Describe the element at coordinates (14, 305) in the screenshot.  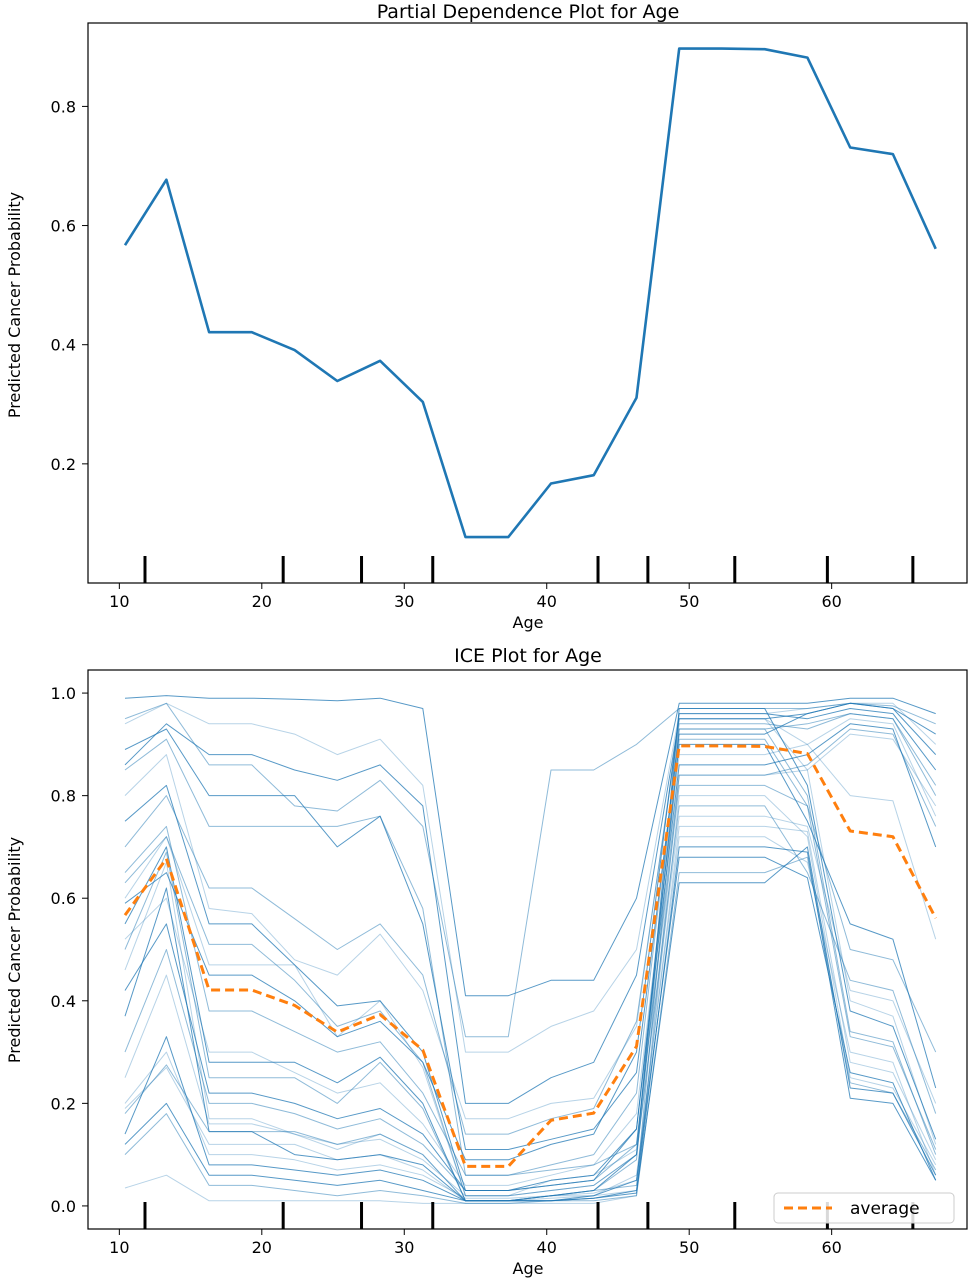
I see `pdp-y-axis-label: Predicted Cancer Probability` at that location.